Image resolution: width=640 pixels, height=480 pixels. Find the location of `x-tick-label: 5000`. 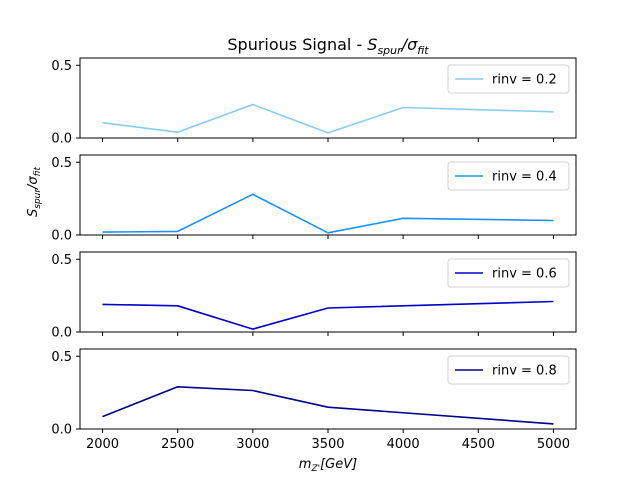

x-tick-label: 5000 is located at coordinates (553, 444).